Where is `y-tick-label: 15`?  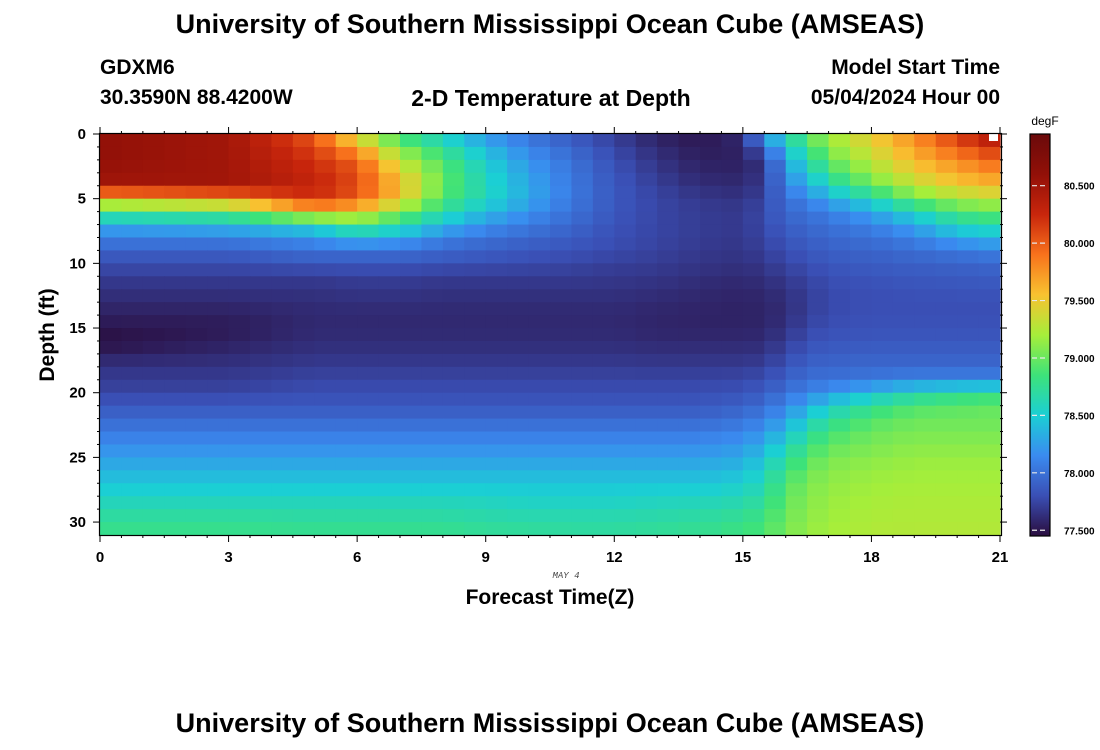
y-tick-label: 15 is located at coordinates (77, 328).